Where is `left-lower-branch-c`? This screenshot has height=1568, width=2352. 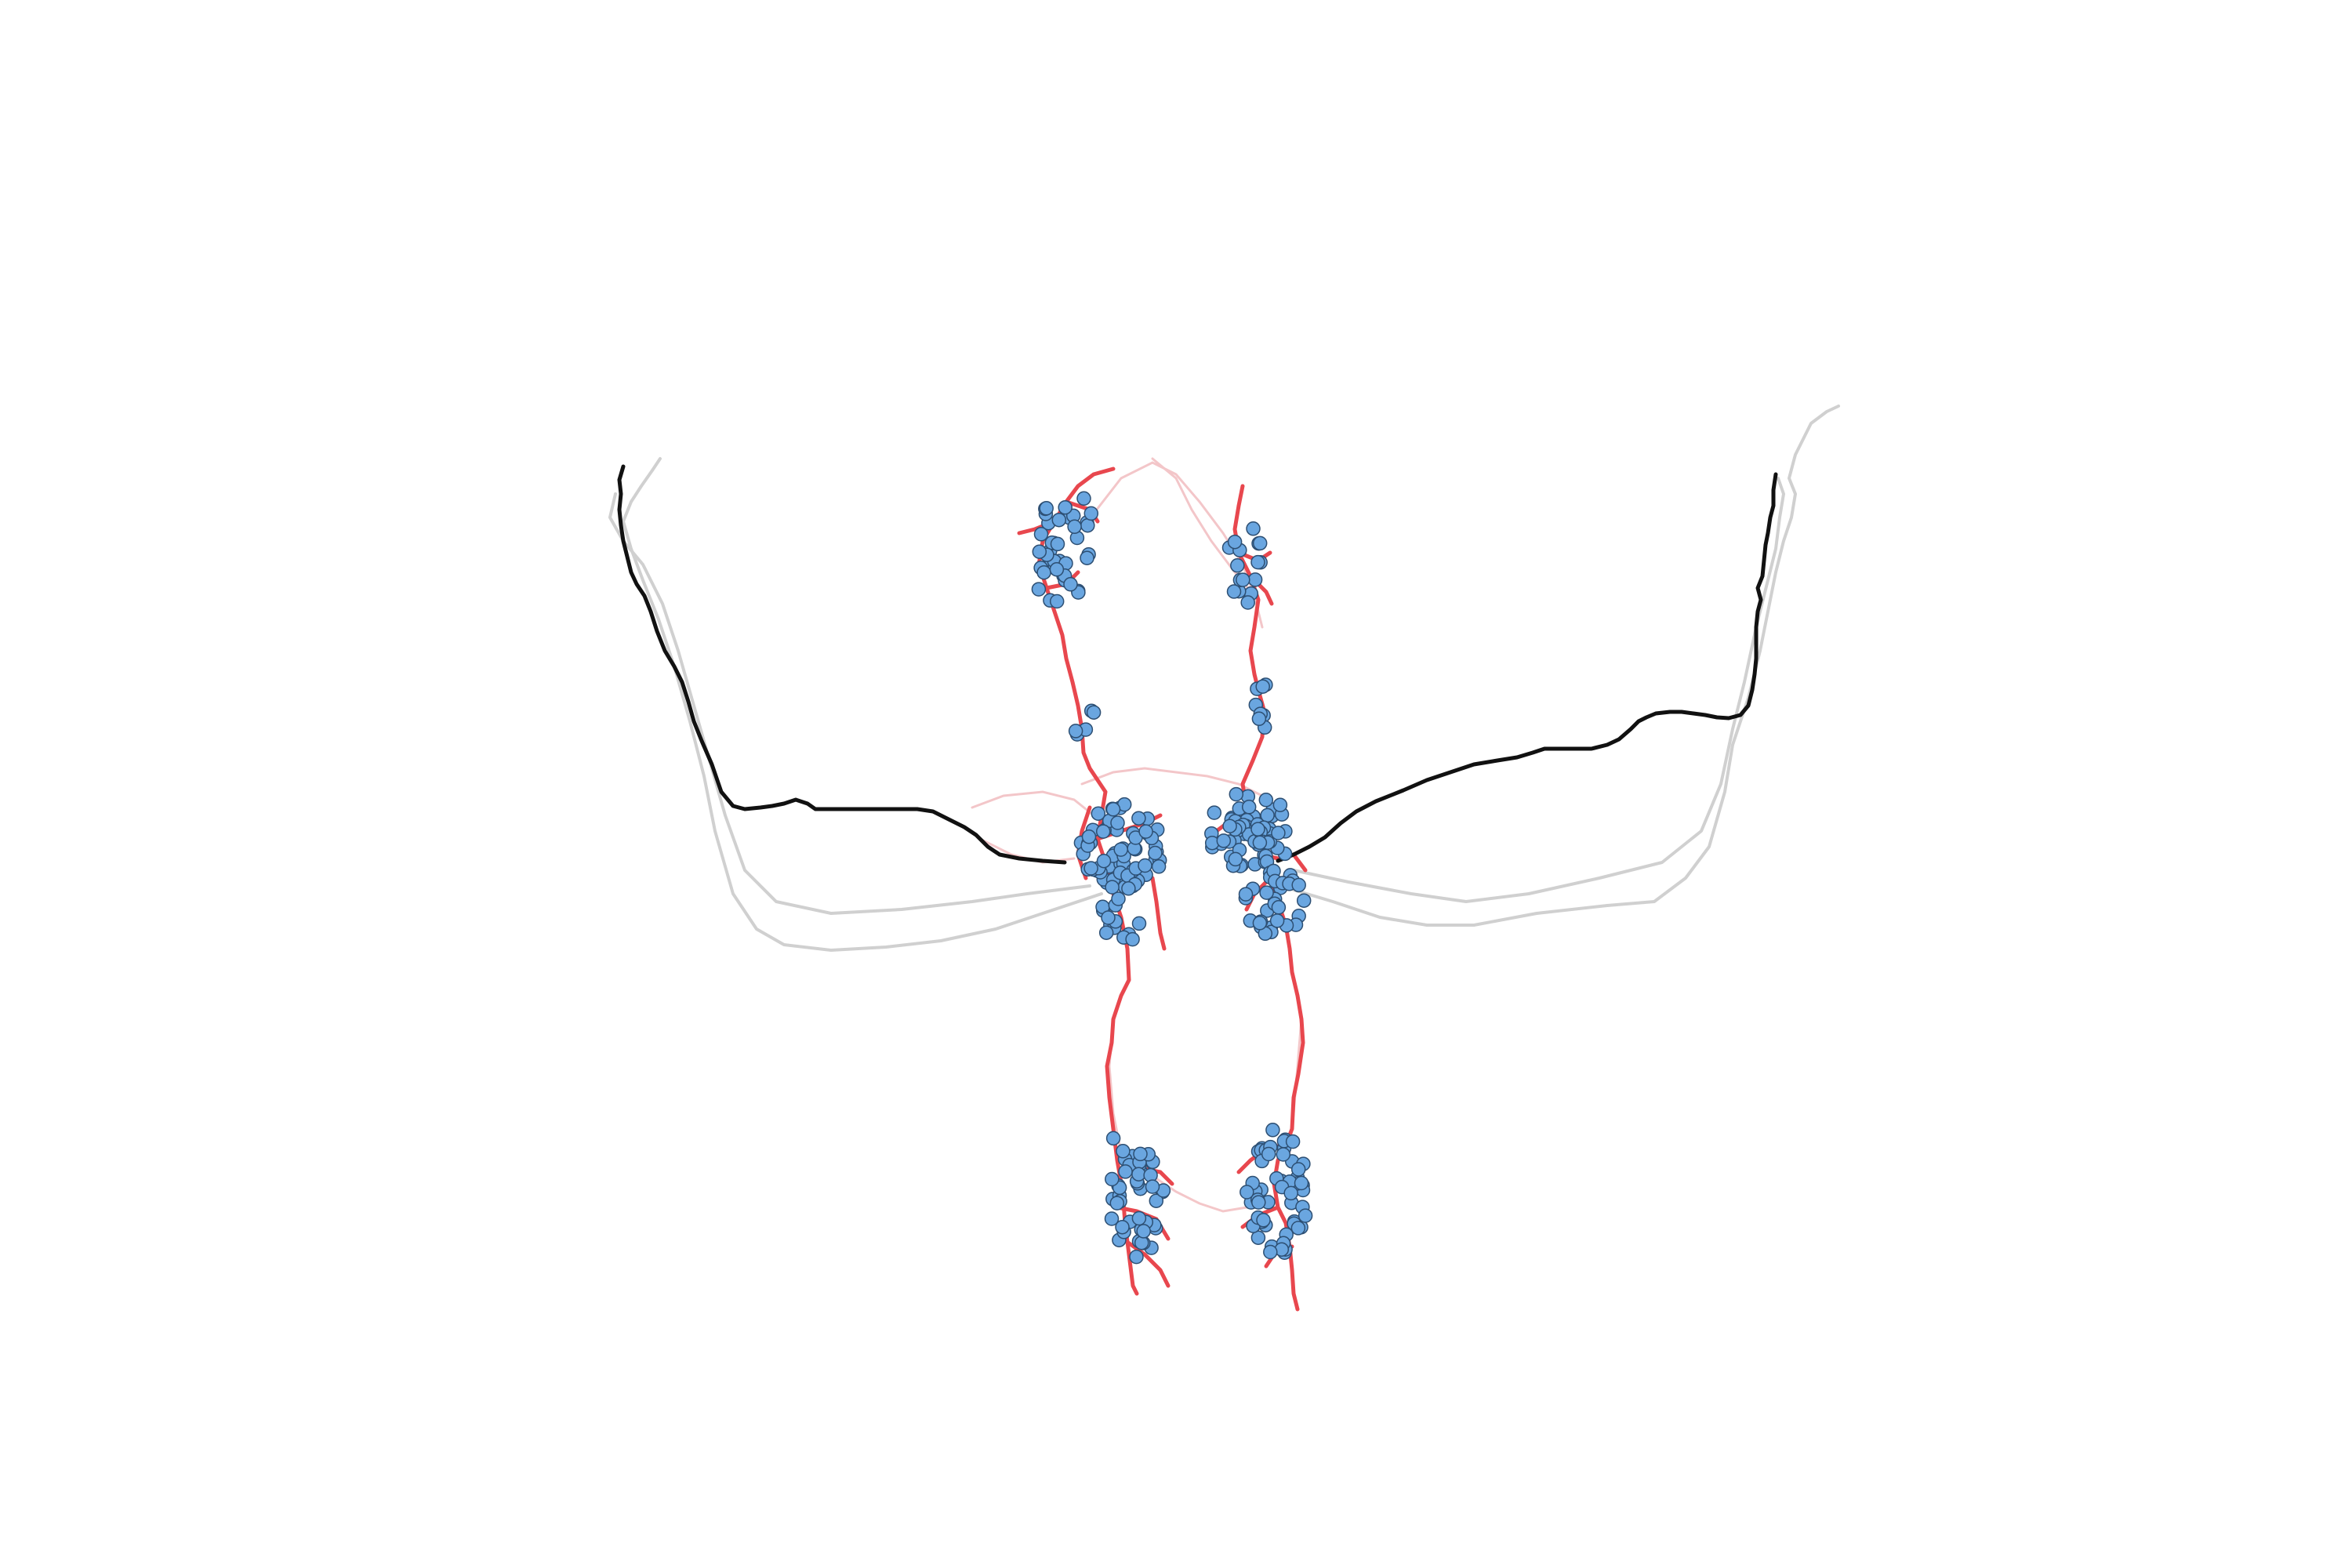
left-lower-branch-c is located at coordinates (1145, 1262).